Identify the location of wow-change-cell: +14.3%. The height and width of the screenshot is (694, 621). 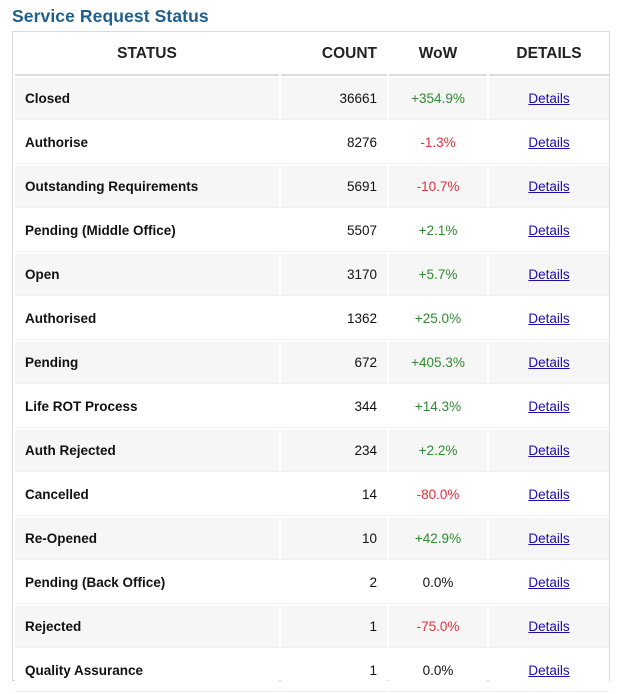
(438, 407).